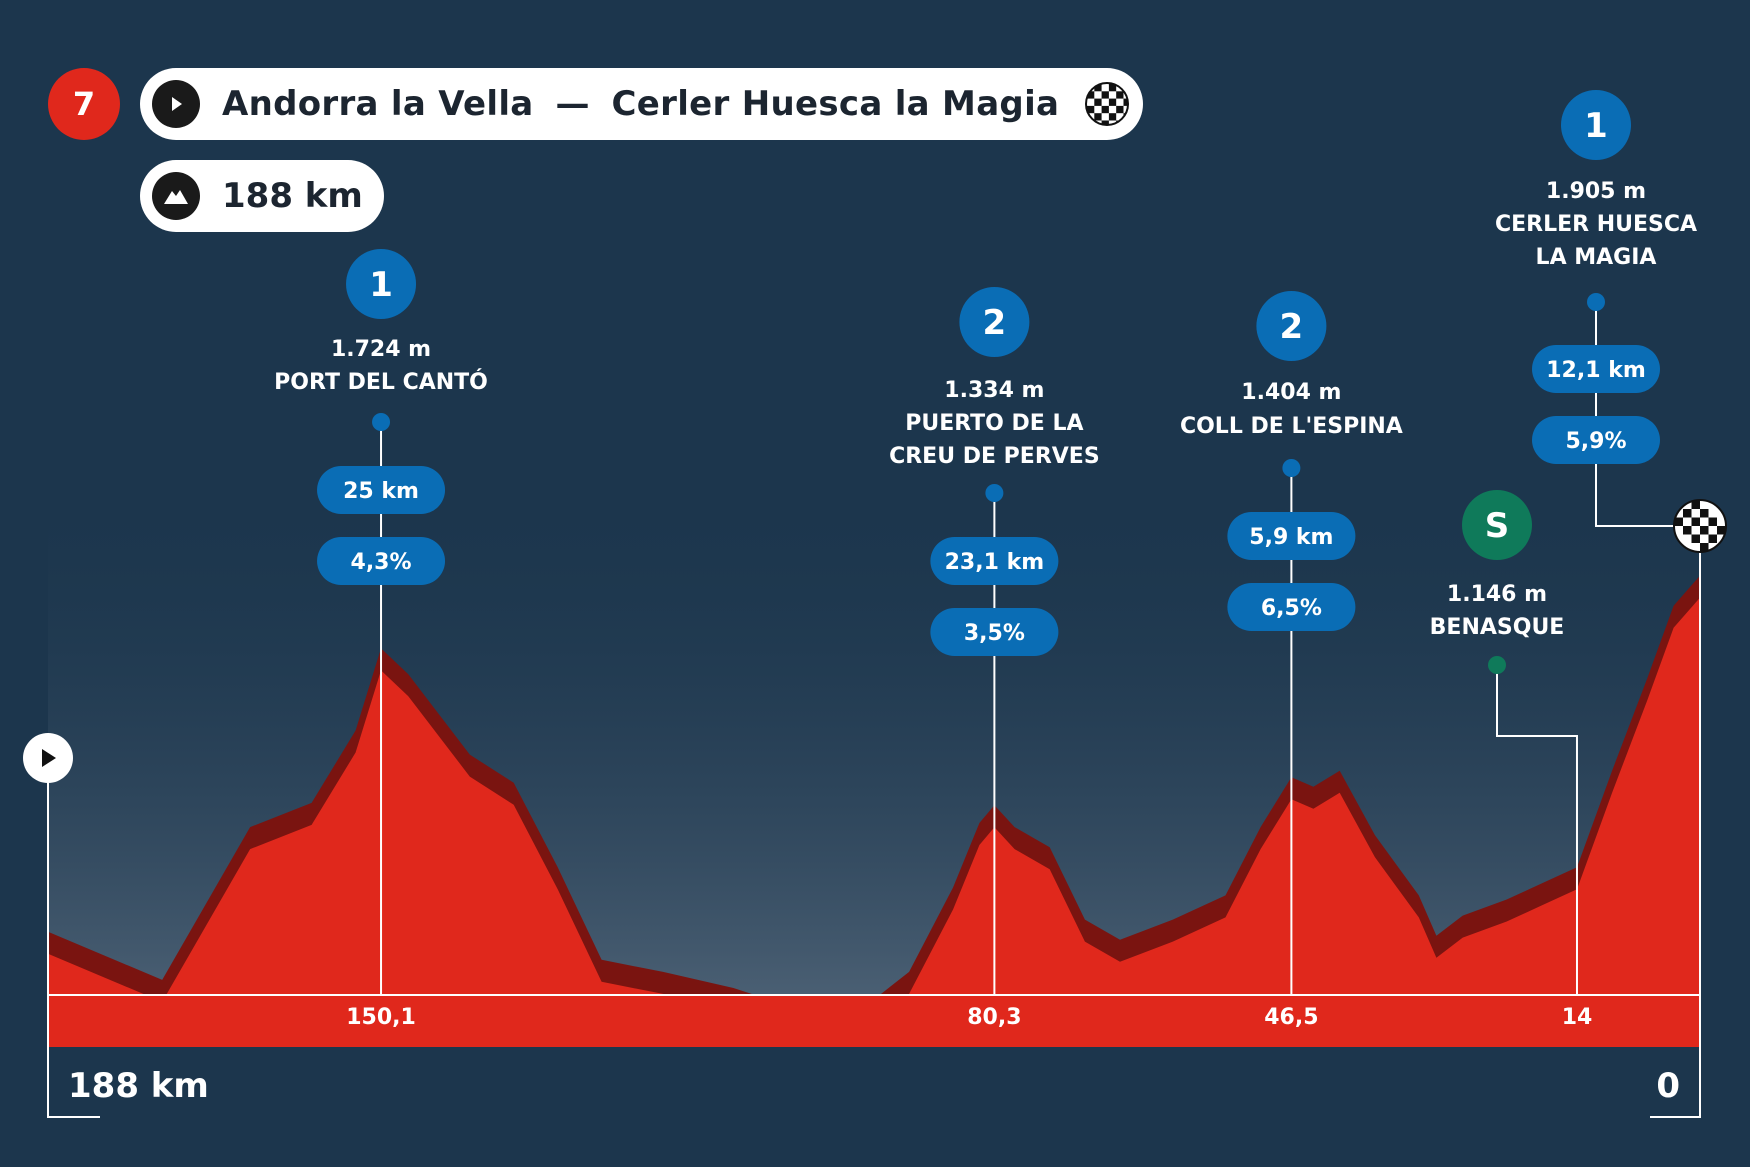 This screenshot has height=1167, width=1750. I want to click on distance-band, so click(874, 1021).